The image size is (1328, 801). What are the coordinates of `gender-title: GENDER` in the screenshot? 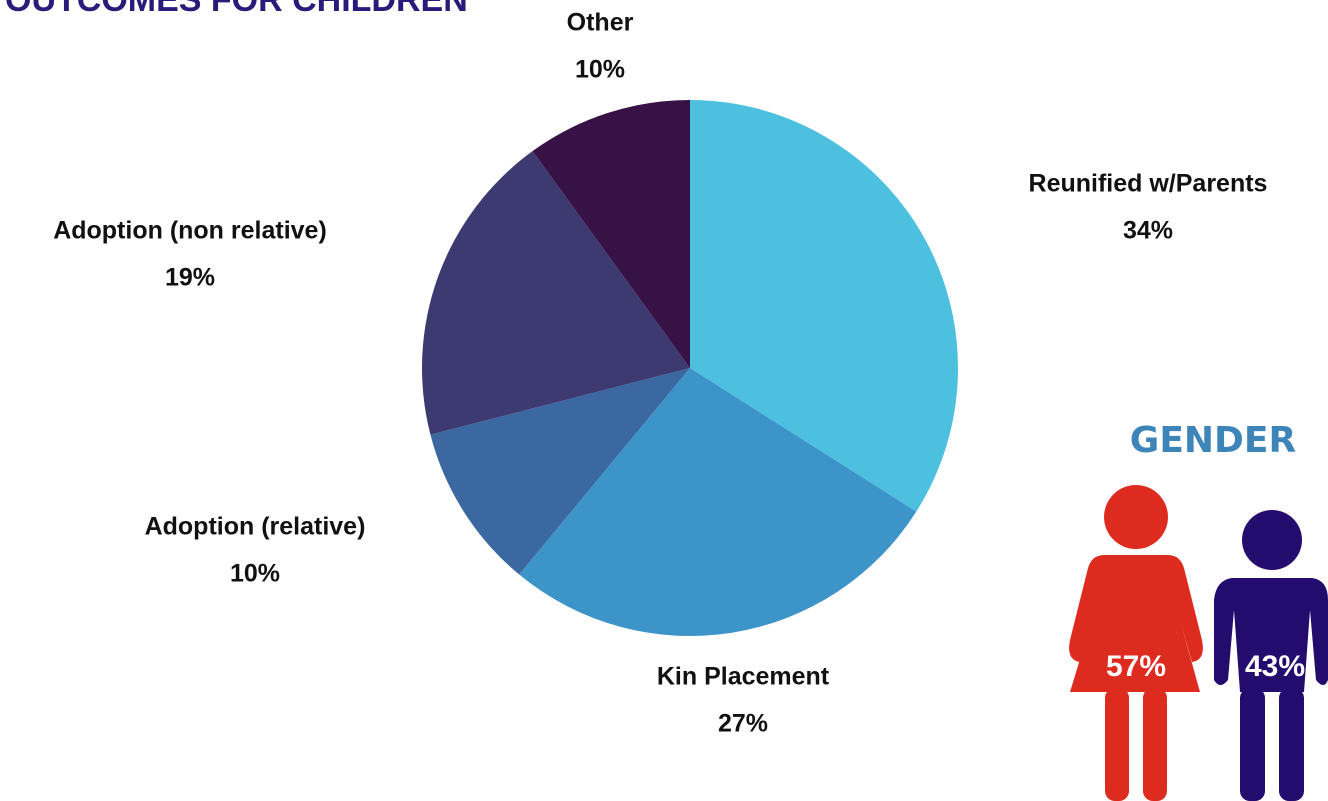 It's located at (1213, 440).